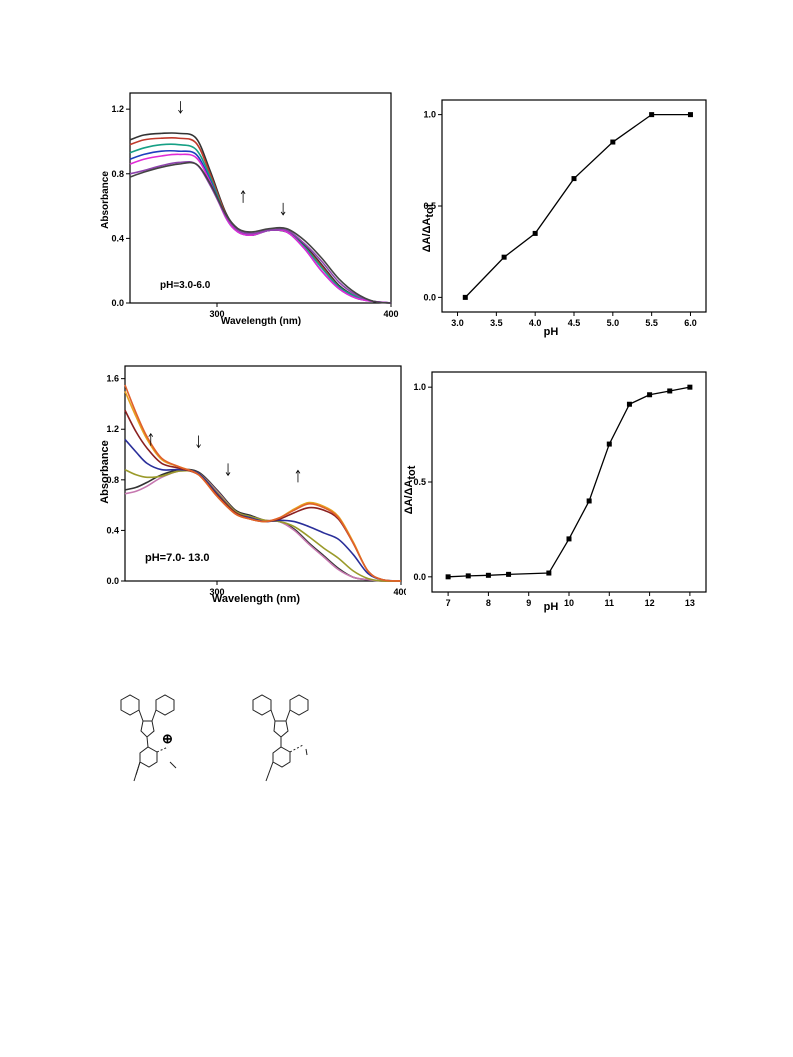 The width and height of the screenshot is (793, 1057). I want to click on x-tick-label: 11, so click(610, 603).